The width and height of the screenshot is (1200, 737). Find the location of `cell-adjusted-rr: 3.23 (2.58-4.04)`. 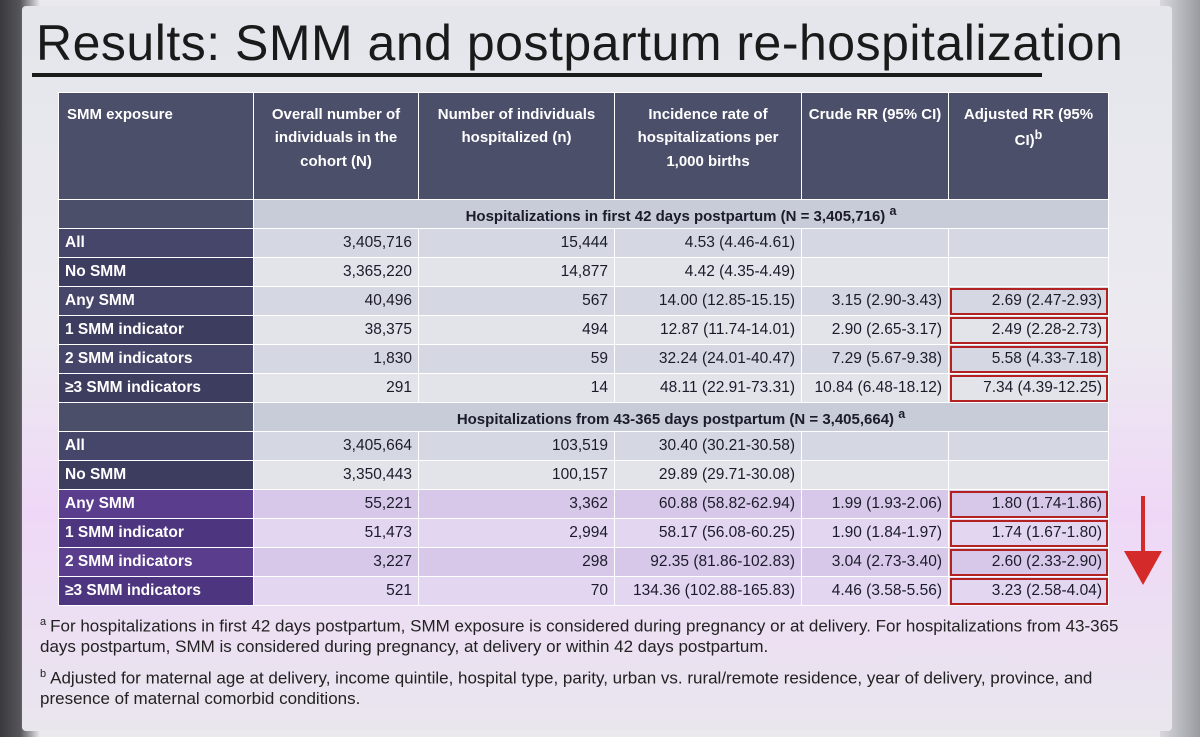

cell-adjusted-rr: 3.23 (2.58-4.04) is located at coordinates (1028, 591).